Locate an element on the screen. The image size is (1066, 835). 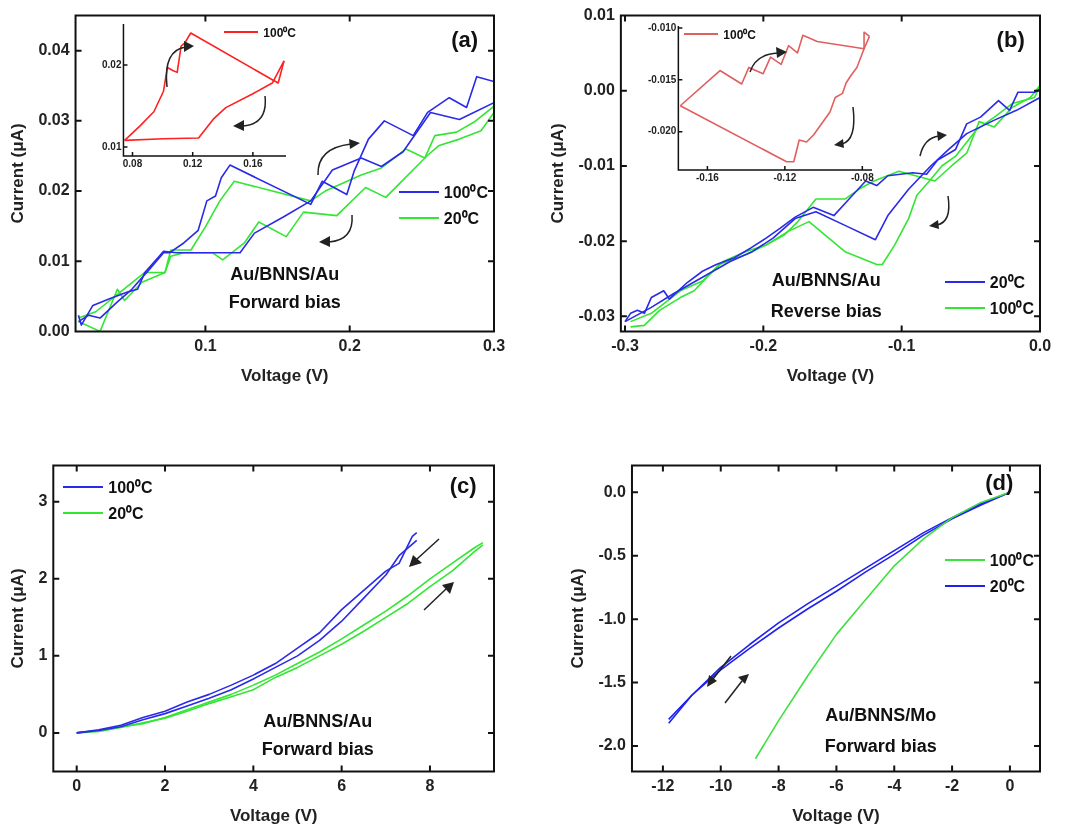
annotation: Au/BNNS/Mo is located at coordinates (881, 715).